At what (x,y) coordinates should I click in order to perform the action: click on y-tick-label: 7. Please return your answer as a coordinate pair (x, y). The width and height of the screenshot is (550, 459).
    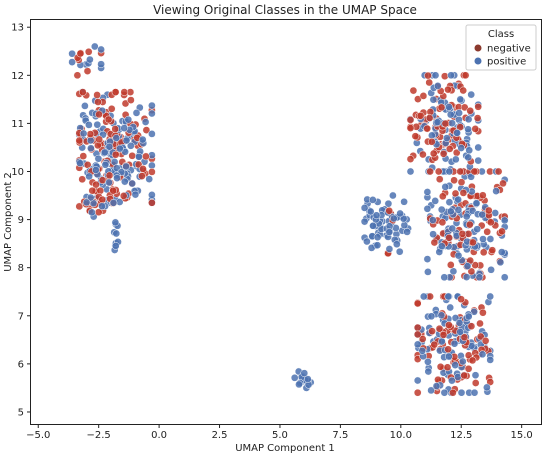
    Looking at the image, I should click on (21, 316).